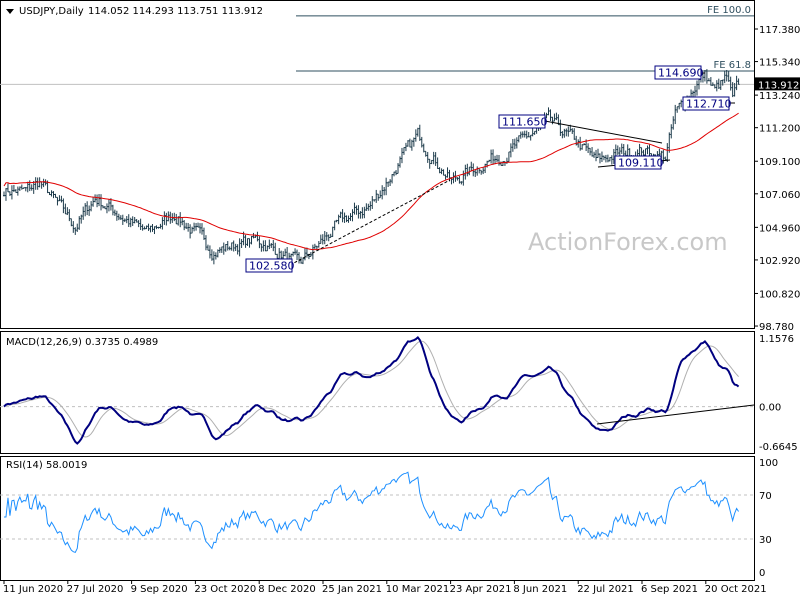 The height and width of the screenshot is (600, 800). Describe the element at coordinates (729, 10) in the screenshot. I see `fe-level-label: FE 100.0` at that location.